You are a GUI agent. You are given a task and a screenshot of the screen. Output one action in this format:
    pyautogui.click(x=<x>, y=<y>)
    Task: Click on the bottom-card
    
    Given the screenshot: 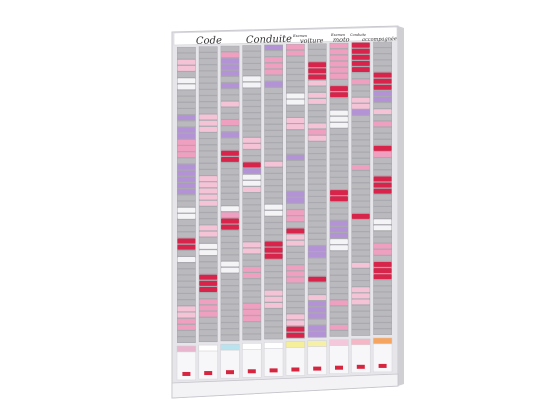 What is the action you would take?
    pyautogui.click(x=295, y=358)
    